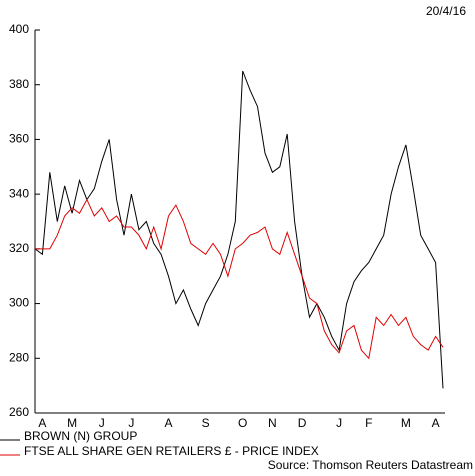 This screenshot has width=475, height=476. What do you see at coordinates (19, 248) in the screenshot?
I see `y-tick-label: 320` at bounding box center [19, 248].